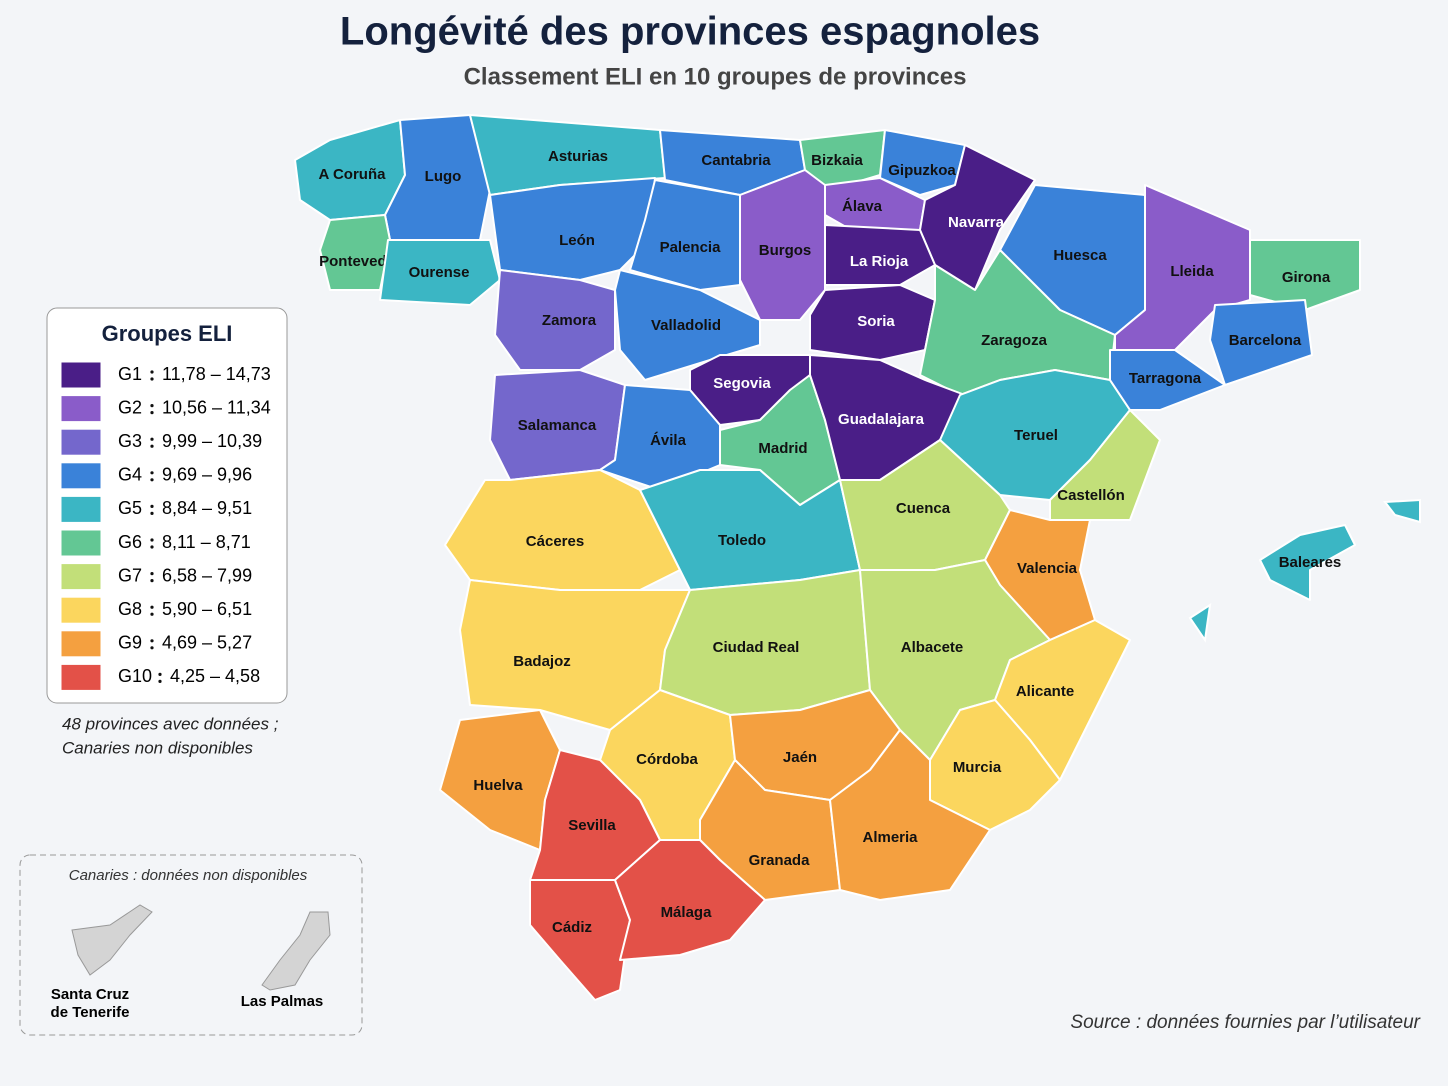  What do you see at coordinates (1045, 691) in the screenshot?
I see `province-label: Alicante` at bounding box center [1045, 691].